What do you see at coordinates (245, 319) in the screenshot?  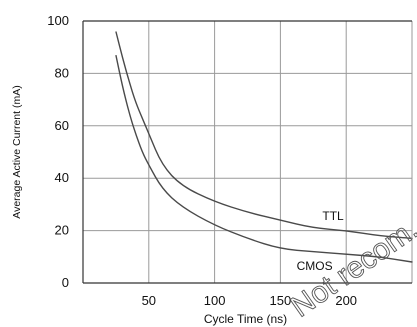 I see `x-axis-label: Cycle Time (ns)` at bounding box center [245, 319].